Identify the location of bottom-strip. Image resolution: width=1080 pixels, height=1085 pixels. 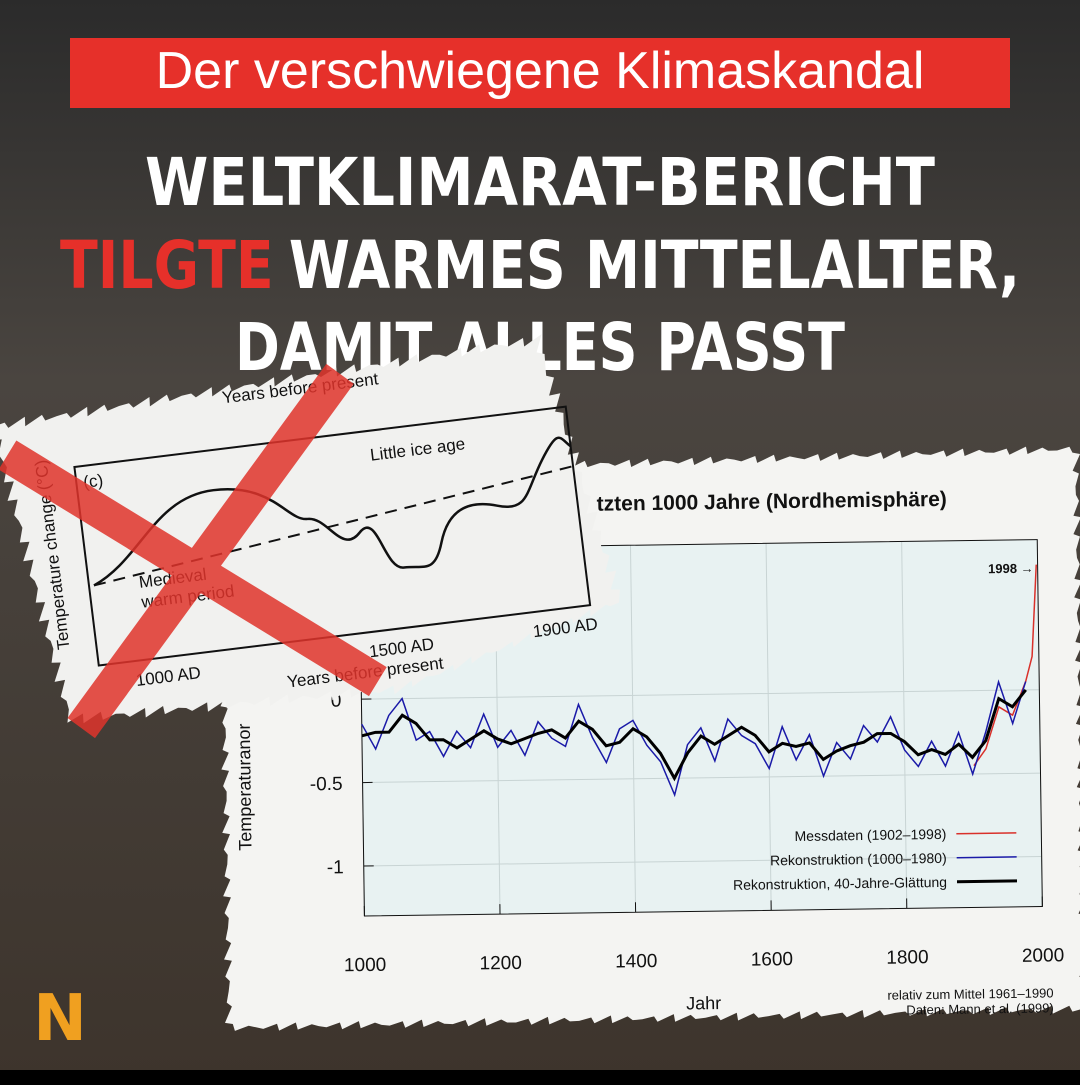
(540, 1077).